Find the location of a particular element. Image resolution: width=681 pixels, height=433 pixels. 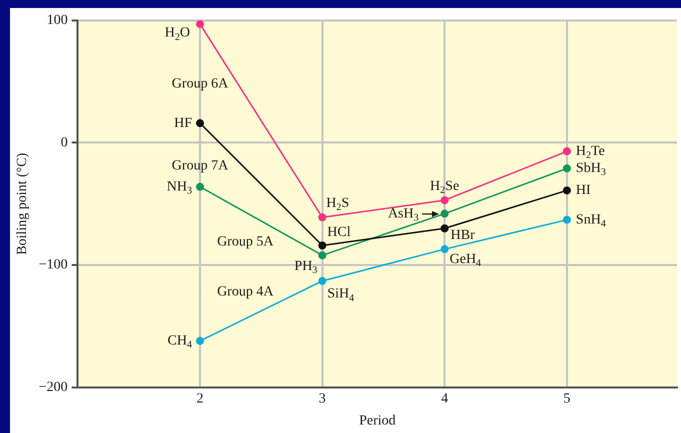

annotation: HI is located at coordinates (584, 190).